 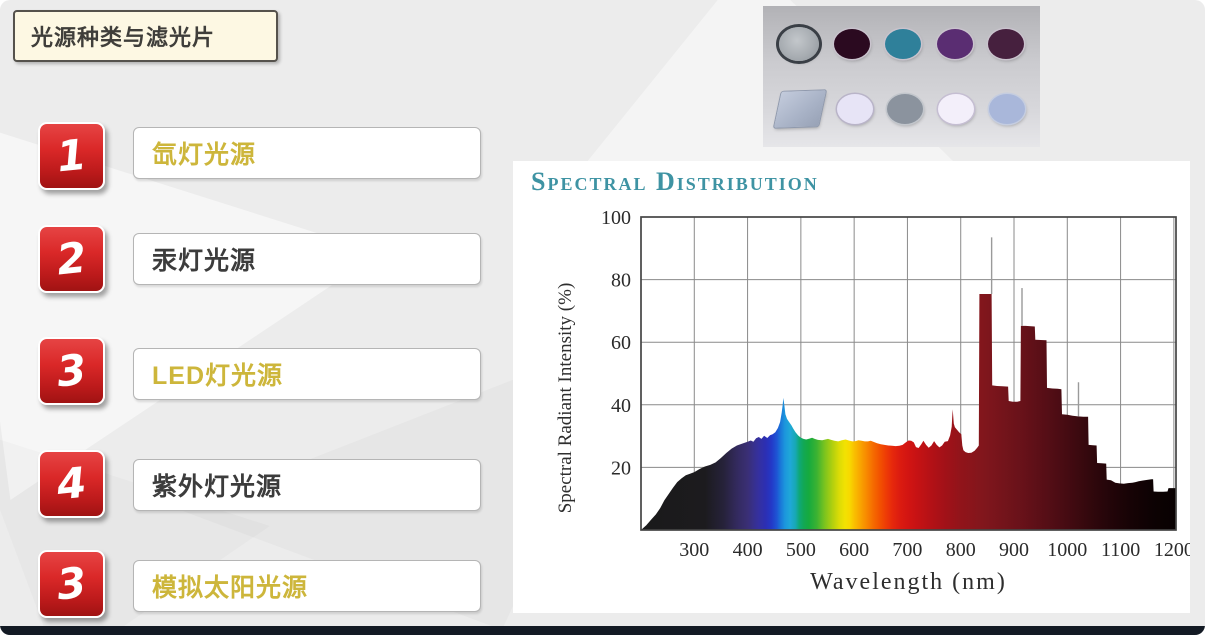 I want to click on y-tick-label: 20, so click(x=621, y=468).